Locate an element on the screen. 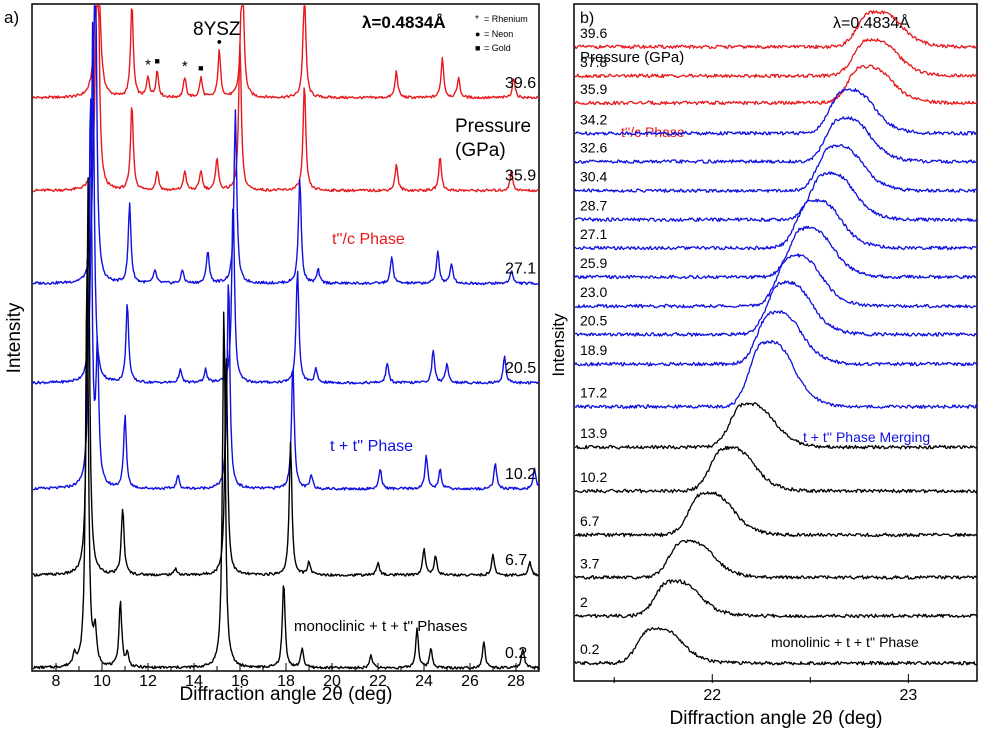 This screenshot has height=737, width=995. profile-3-7-gpa is located at coordinates (776, 559).